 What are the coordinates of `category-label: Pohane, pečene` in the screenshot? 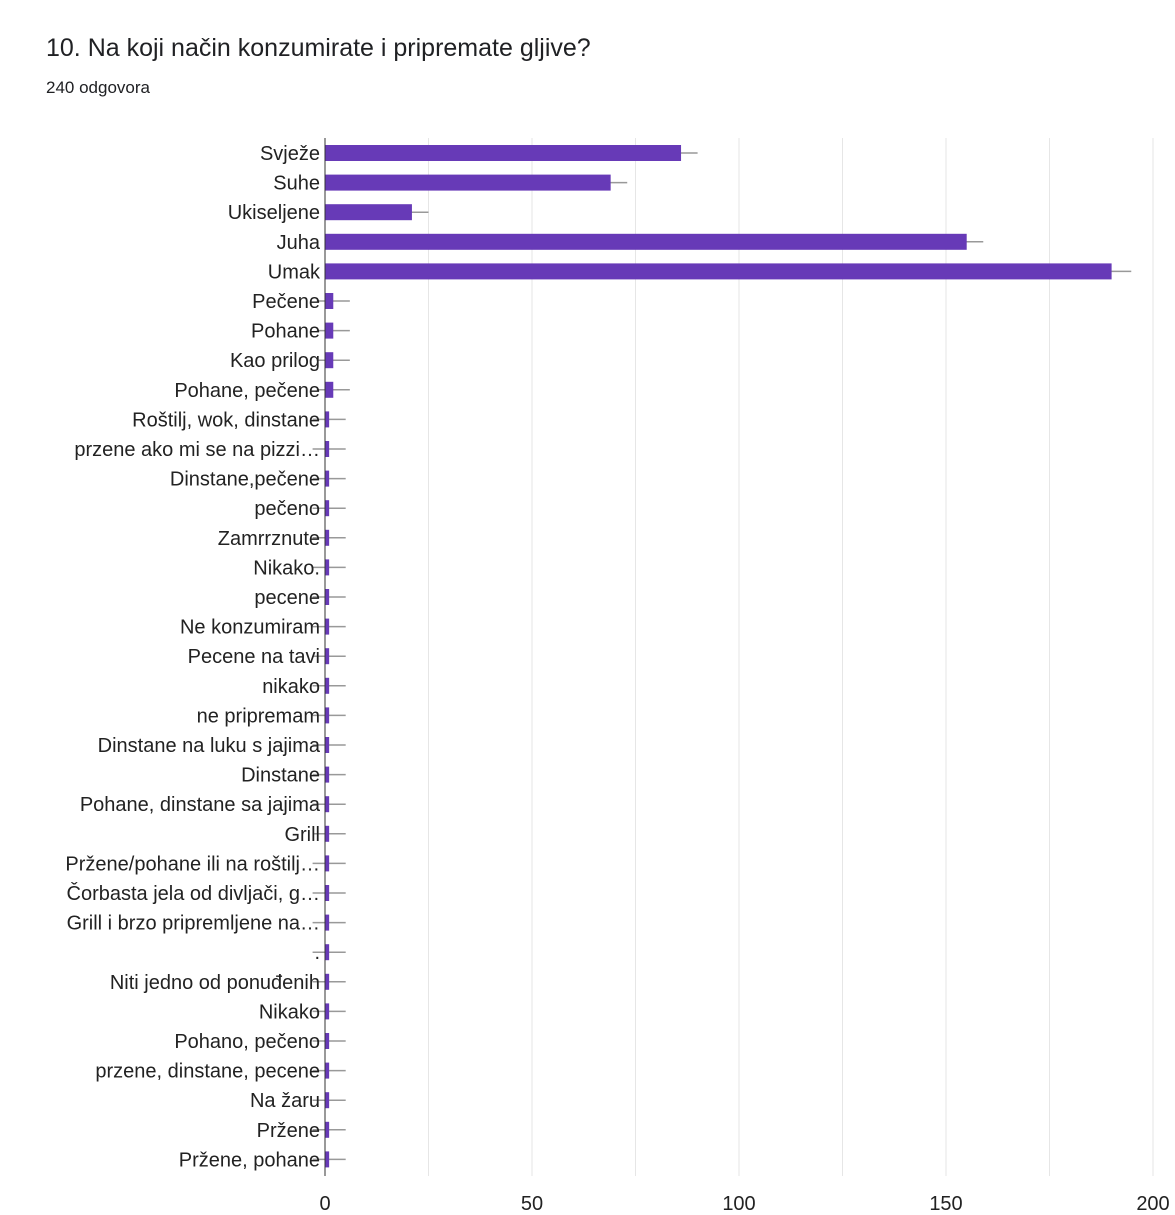 It's located at (247, 391).